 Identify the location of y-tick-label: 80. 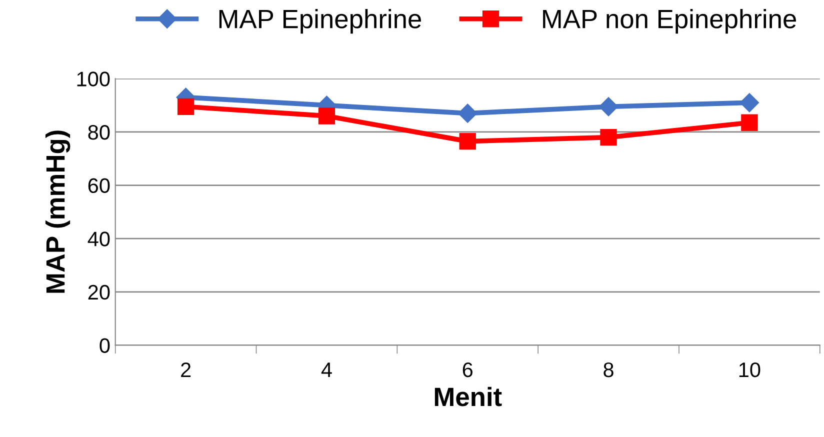
(99, 132).